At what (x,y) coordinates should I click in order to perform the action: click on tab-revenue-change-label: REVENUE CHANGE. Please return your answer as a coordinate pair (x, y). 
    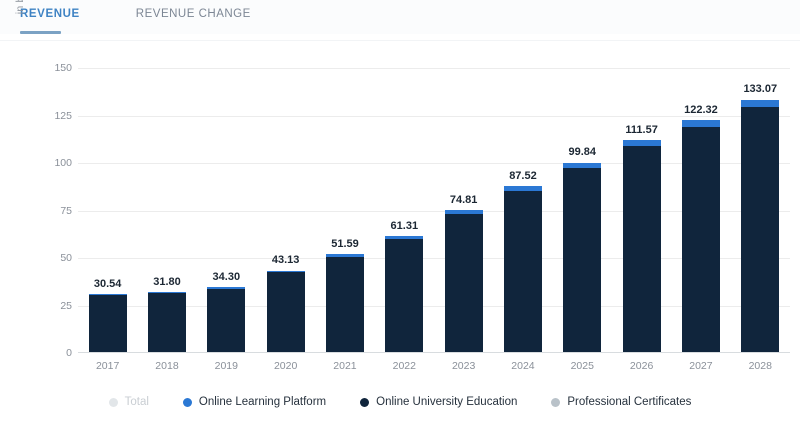
    Looking at the image, I should click on (193, 14).